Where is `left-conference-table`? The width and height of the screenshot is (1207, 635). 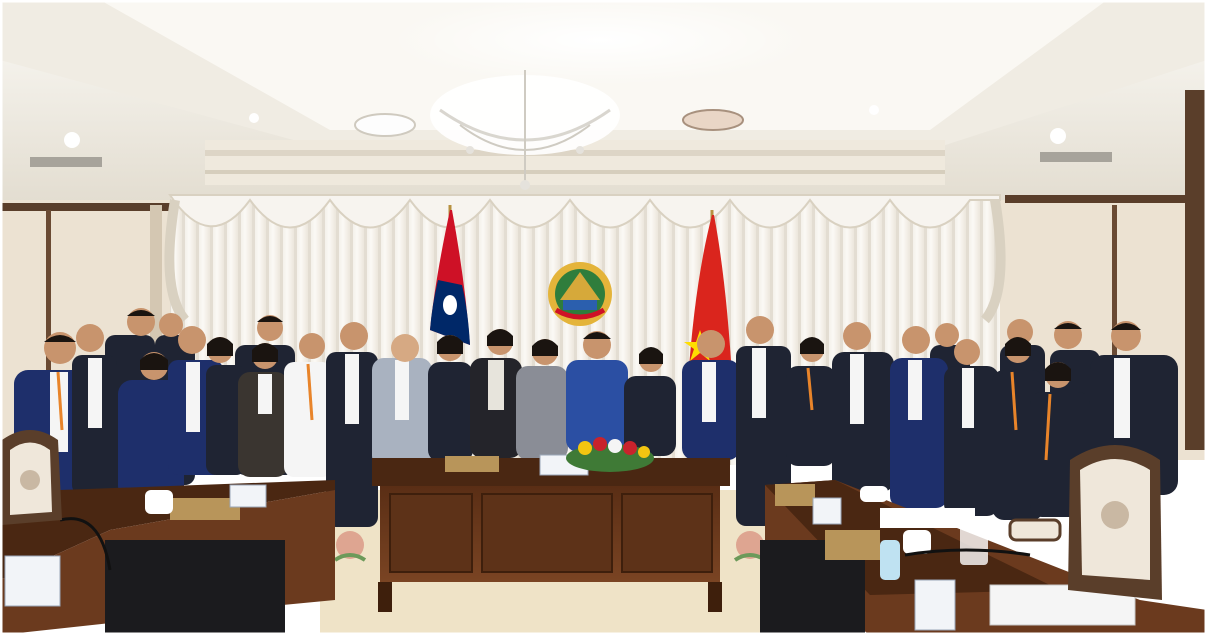
left-conference-table is located at coordinates (167, 557).